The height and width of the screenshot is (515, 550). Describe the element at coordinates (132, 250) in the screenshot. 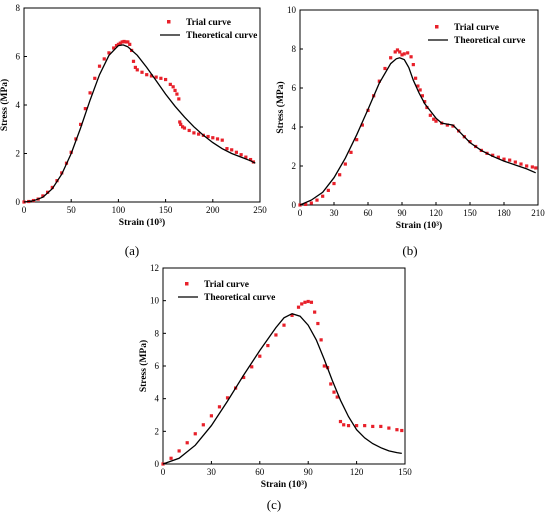

I see `panel-label-a: (a)` at that location.